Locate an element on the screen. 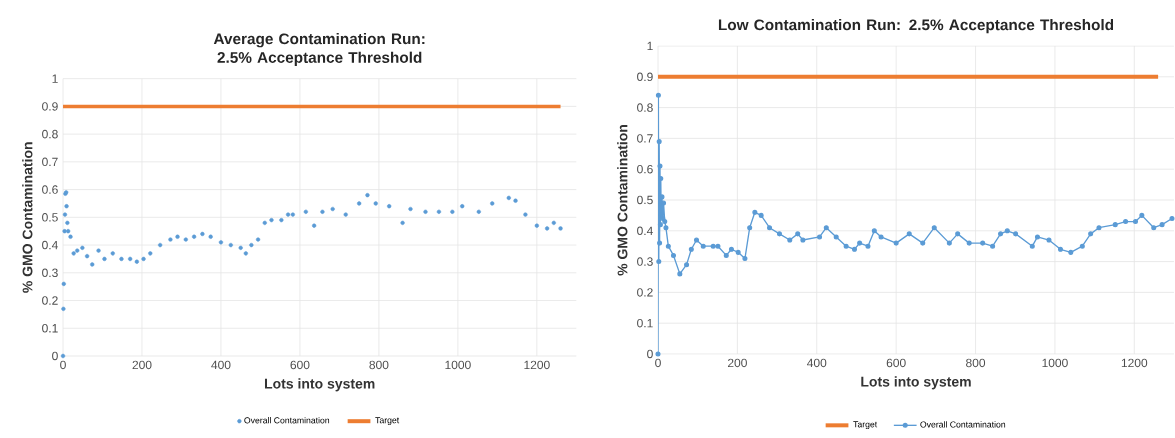 The image size is (1175, 438). chart-title: Low Contamination Run: 2.5% Acceptance Threshold is located at coordinates (916, 26).